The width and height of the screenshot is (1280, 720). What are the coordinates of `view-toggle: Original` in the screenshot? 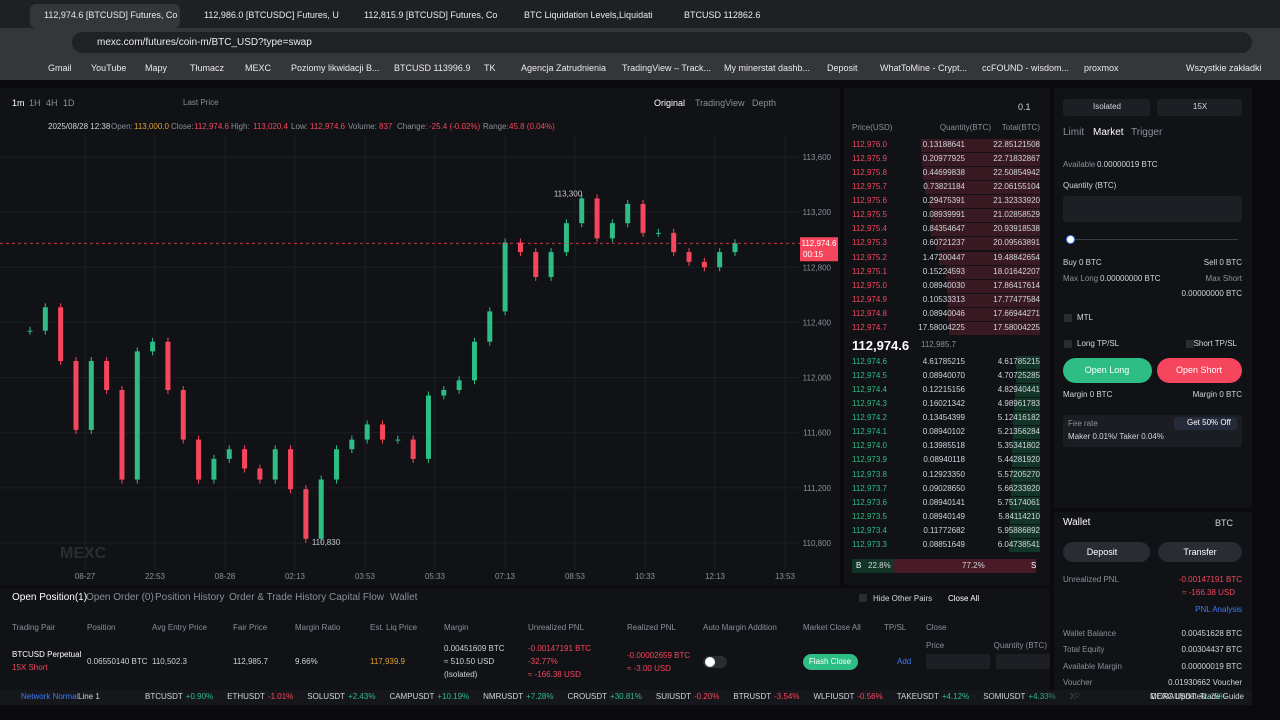 It's located at (670, 102).